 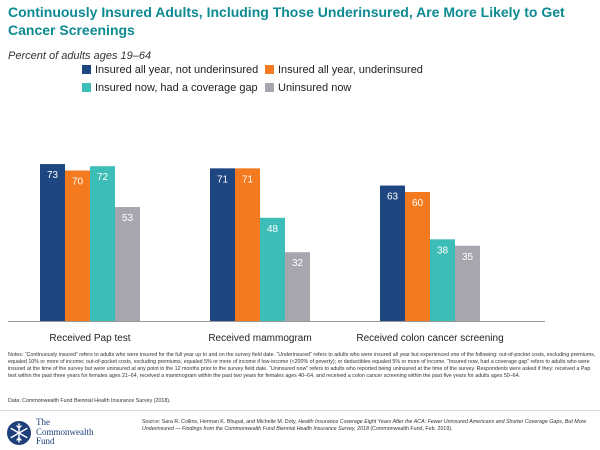 What do you see at coordinates (467, 283) in the screenshot?
I see `bar-received-colon-cancer-screening-uninsured-now` at bounding box center [467, 283].